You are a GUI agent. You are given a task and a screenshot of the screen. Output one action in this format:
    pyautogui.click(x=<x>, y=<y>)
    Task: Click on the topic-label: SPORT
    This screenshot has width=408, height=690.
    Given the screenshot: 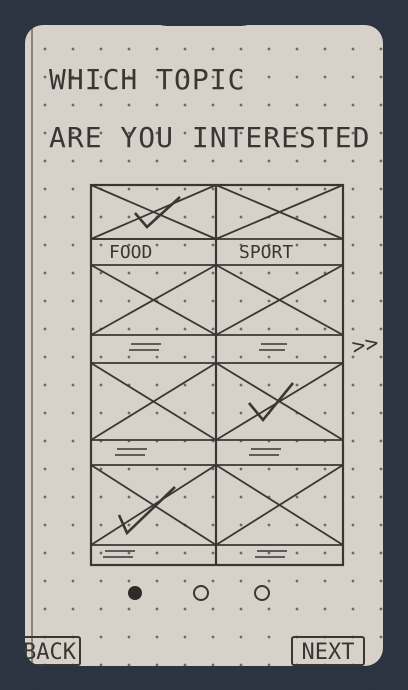 What is the action you would take?
    pyautogui.click(x=266, y=252)
    